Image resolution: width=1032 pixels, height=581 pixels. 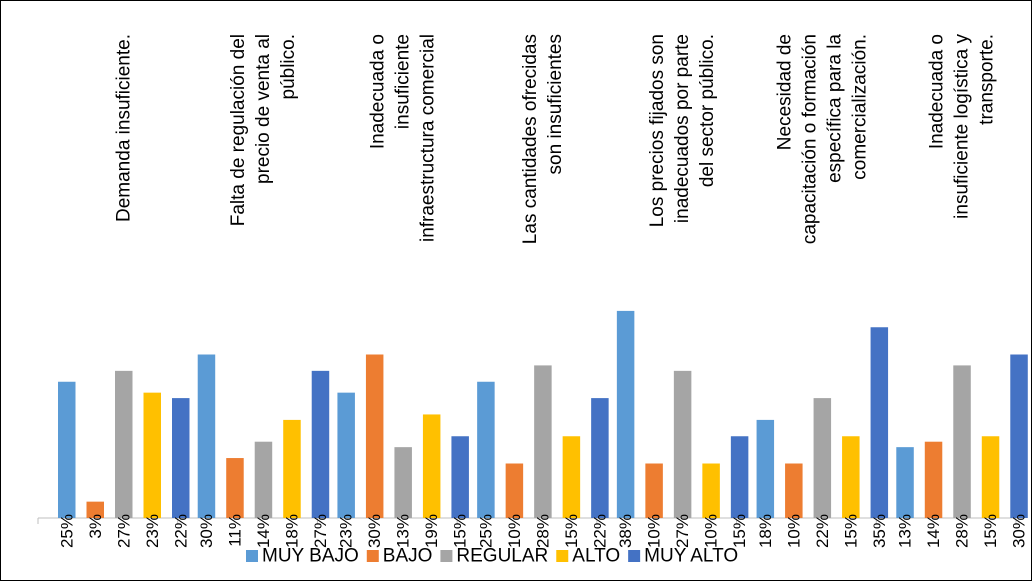 I want to click on category-label-line: insuficiente, so click(x=403, y=81).